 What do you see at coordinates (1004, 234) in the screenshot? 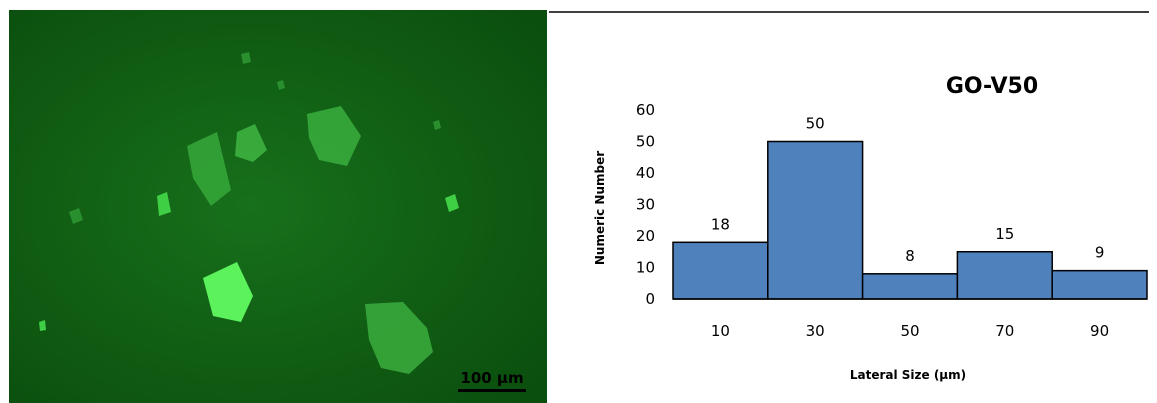
I see `bar-data-label: 15` at bounding box center [1004, 234].